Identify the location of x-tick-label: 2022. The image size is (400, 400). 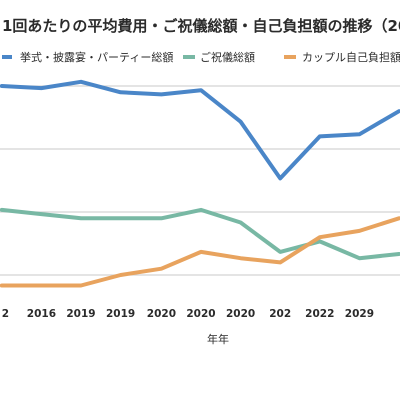
(319, 314).